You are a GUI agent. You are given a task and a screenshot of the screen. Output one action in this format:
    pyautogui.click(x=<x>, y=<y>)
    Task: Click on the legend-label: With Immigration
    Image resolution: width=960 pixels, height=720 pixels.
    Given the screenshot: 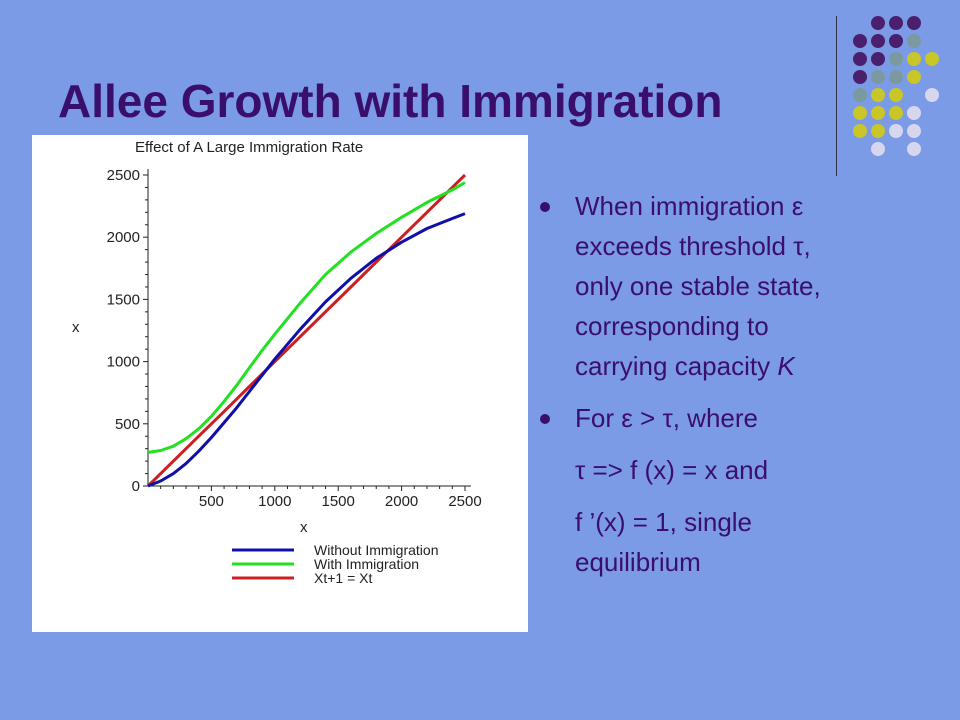 What is the action you would take?
    pyautogui.click(x=366, y=564)
    